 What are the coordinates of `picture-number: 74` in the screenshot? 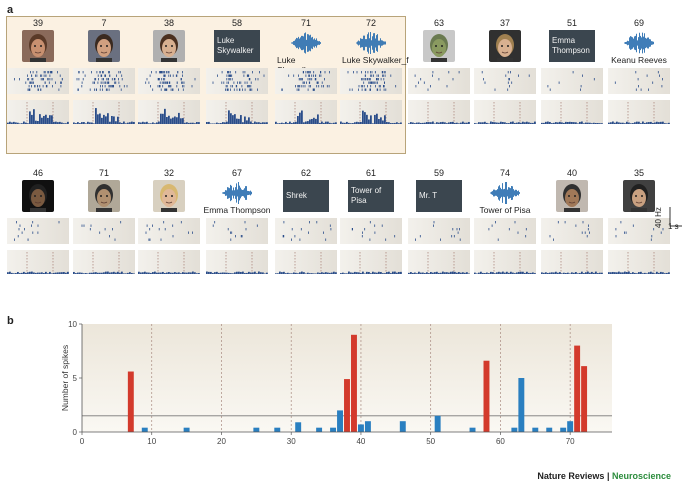 It's located at (504, 173).